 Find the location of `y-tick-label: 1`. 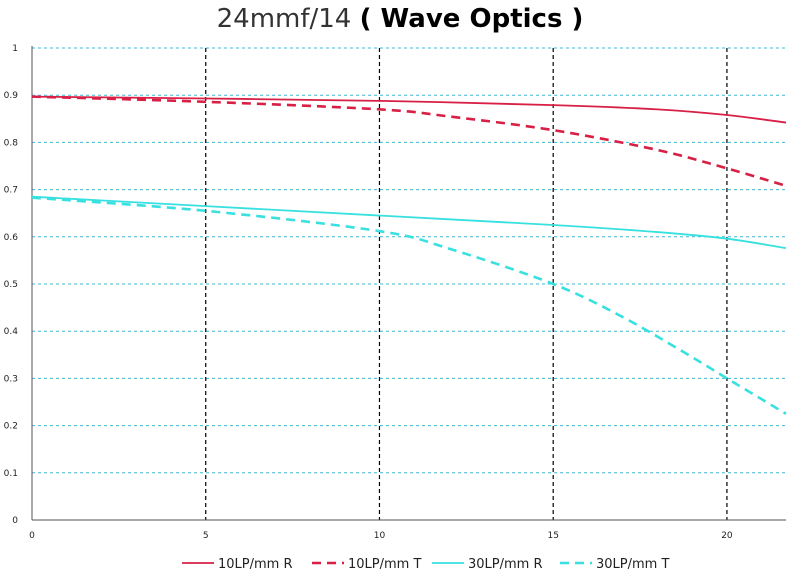

y-tick-label: 1 is located at coordinates (15, 49).